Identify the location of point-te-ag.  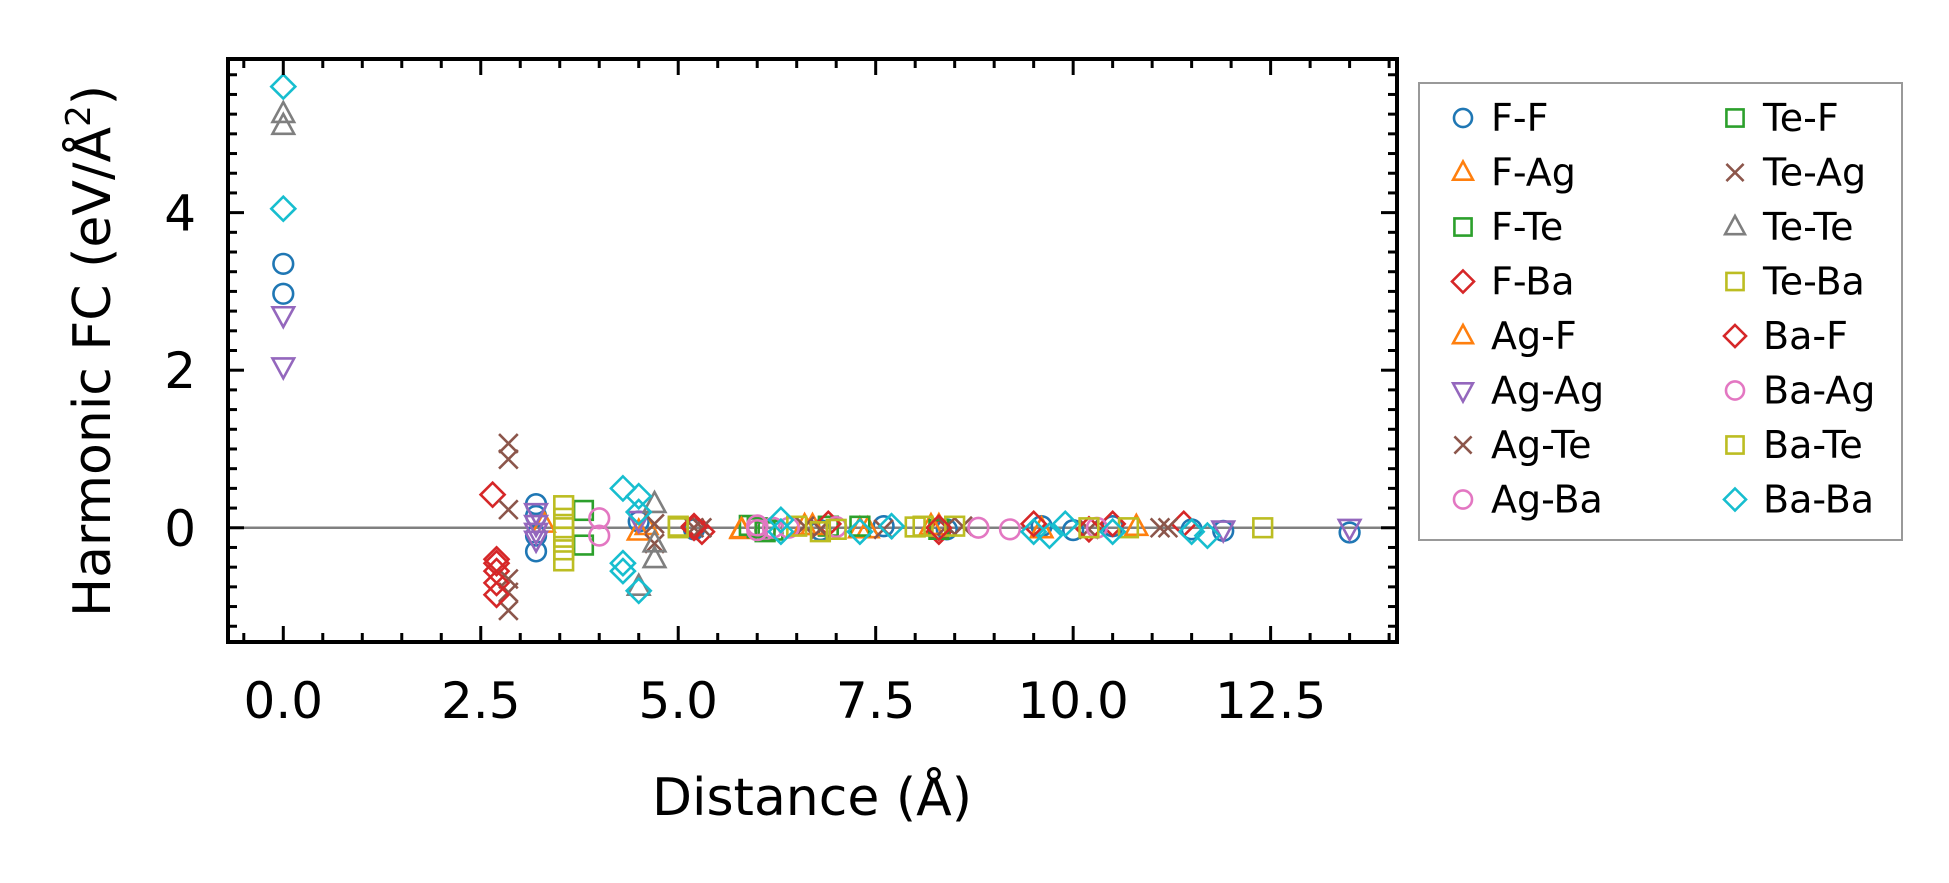
(947, 526).